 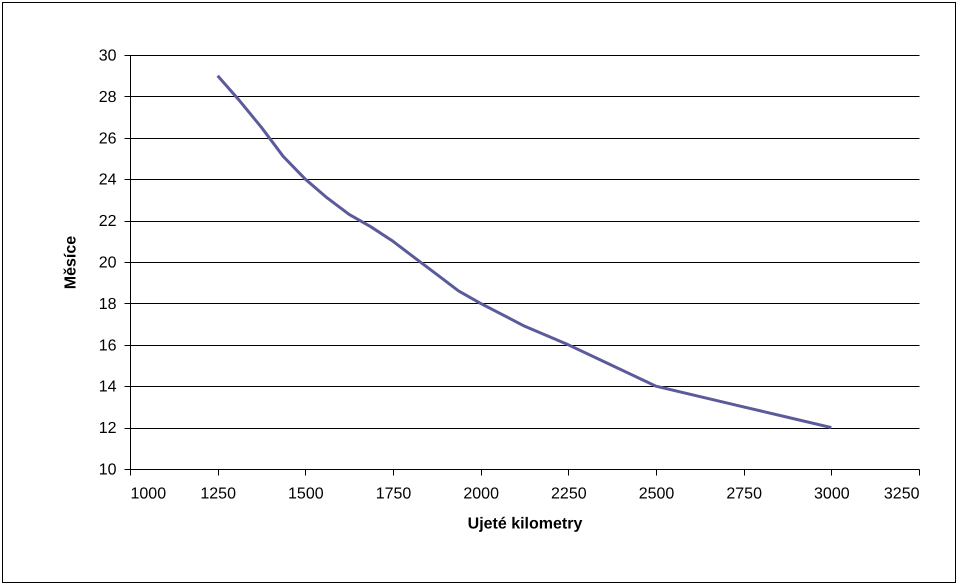 What do you see at coordinates (107, 139) in the screenshot?
I see `y-tick-label: 26` at bounding box center [107, 139].